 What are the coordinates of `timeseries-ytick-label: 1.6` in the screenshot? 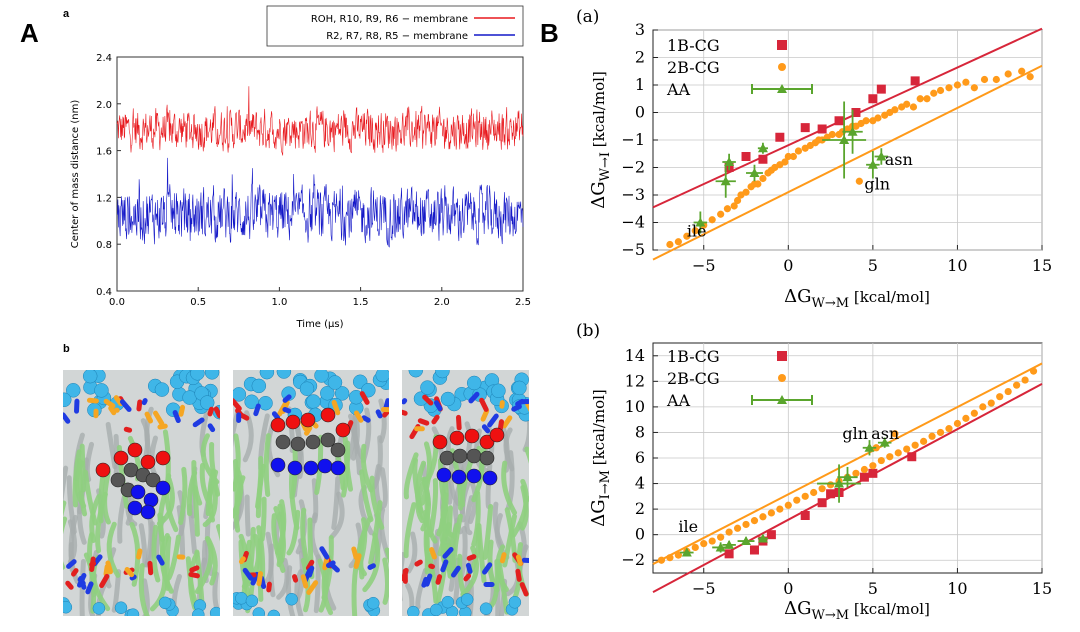 It's located at (104, 152).